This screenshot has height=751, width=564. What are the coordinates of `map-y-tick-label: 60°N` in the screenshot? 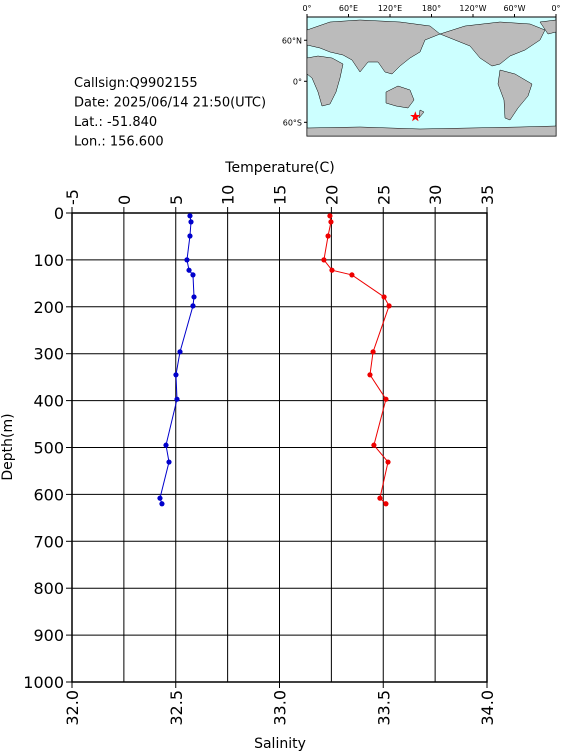 It's located at (292, 40).